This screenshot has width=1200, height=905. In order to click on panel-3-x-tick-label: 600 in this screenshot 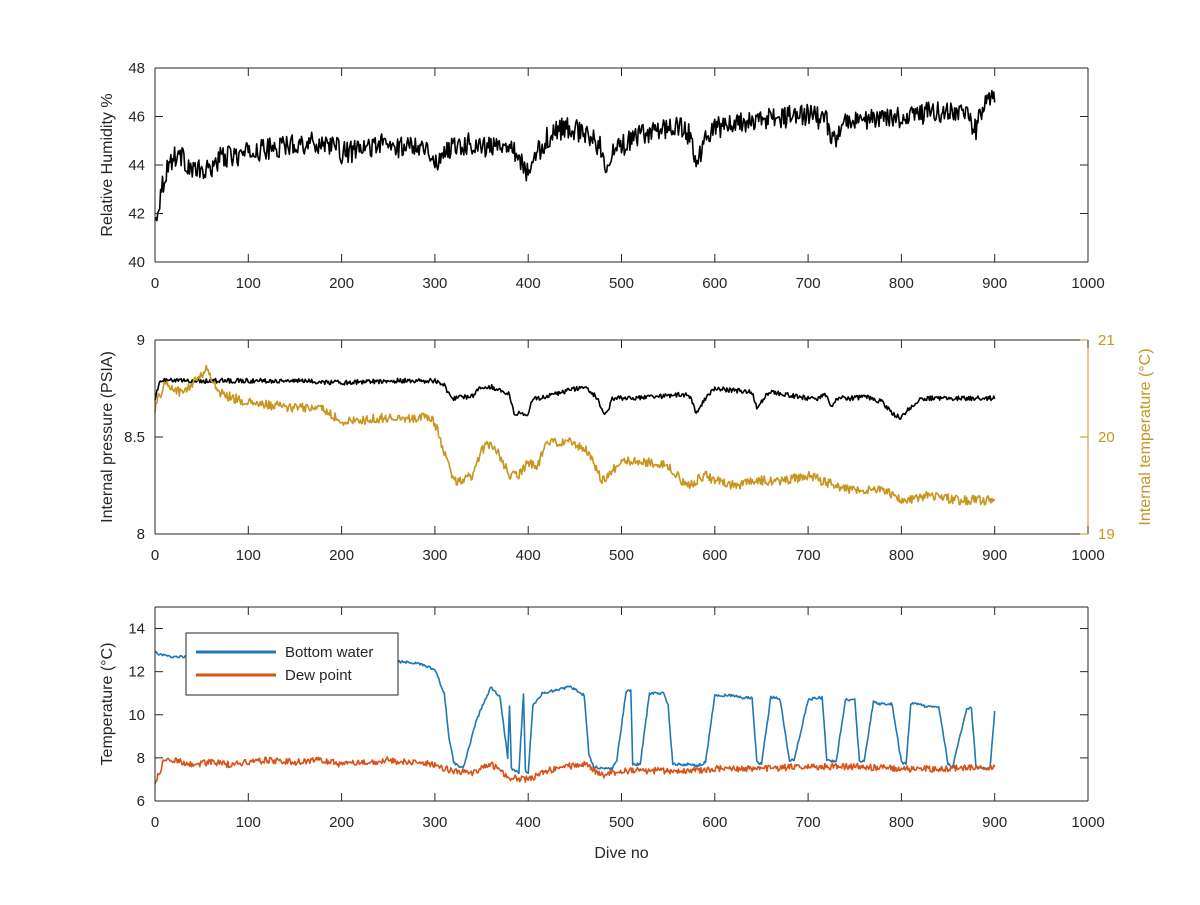, I will do `click(714, 822)`.